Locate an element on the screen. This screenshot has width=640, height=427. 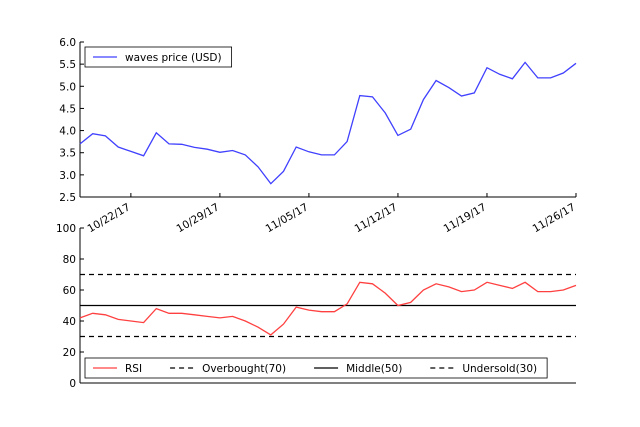
y-tick-label: 4.0 is located at coordinates (67, 132).